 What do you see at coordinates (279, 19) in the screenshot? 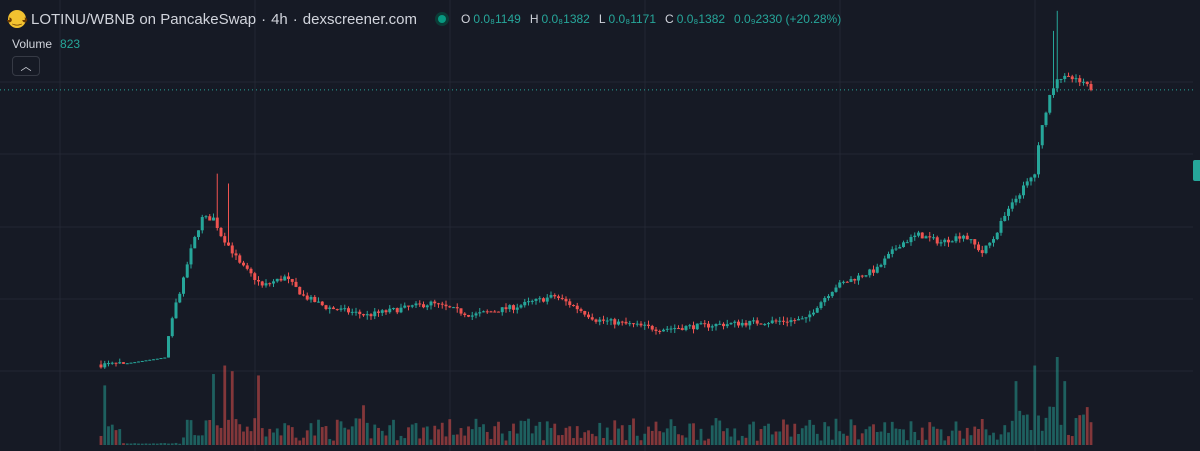
I see `interval-label: 4h` at bounding box center [279, 19].